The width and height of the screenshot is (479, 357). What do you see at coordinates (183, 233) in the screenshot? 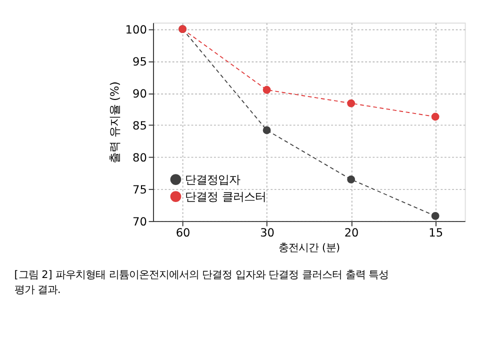
I see `x-tick-label: 60` at bounding box center [183, 233].